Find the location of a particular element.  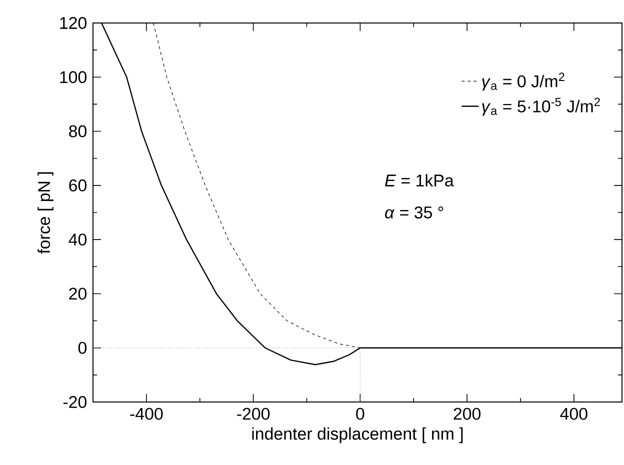

y-tick-label: 60 is located at coordinates (77, 185).